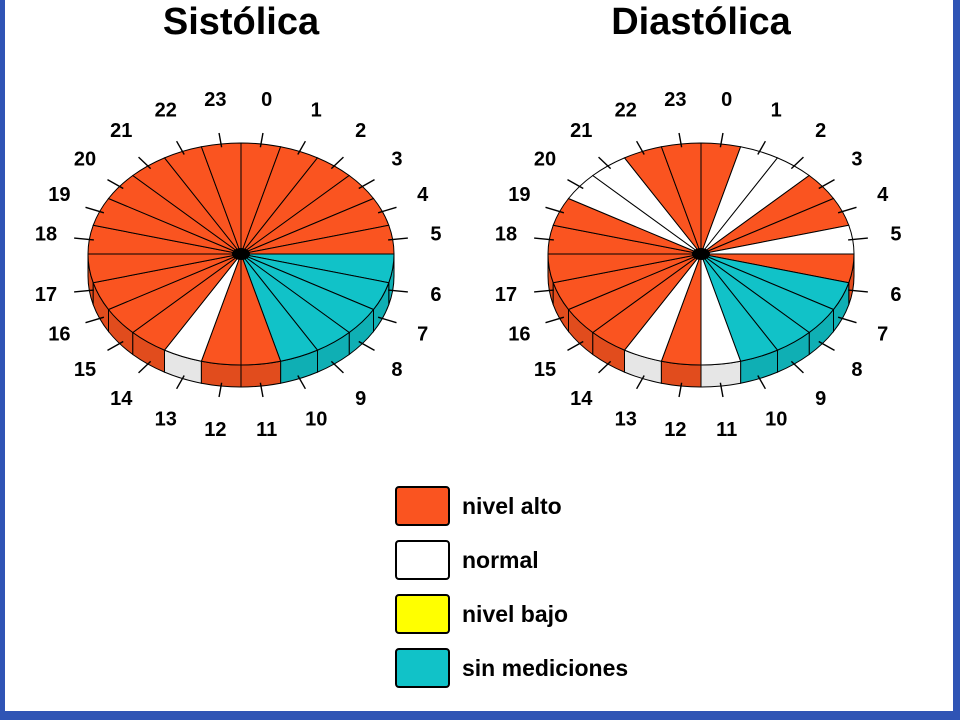 Image resolution: width=960 pixels, height=720 pixels. Describe the element at coordinates (360, 399) in the screenshot. I see `hour-label-9: 9` at that location.